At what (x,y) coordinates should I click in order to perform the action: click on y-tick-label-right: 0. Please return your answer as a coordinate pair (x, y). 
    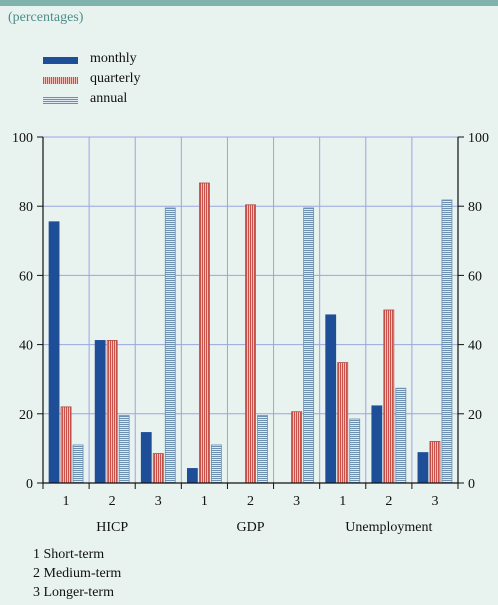
    Looking at the image, I should click on (471, 484).